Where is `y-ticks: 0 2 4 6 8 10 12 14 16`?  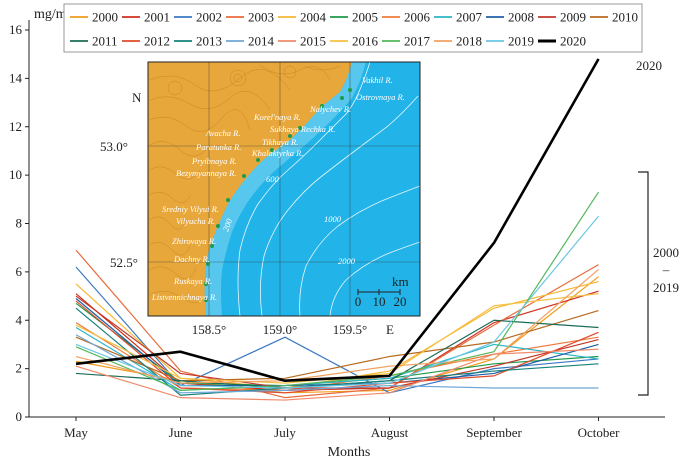
y-ticks: 0 2 4 6 8 10 12 14 16 is located at coordinates (19, 223).